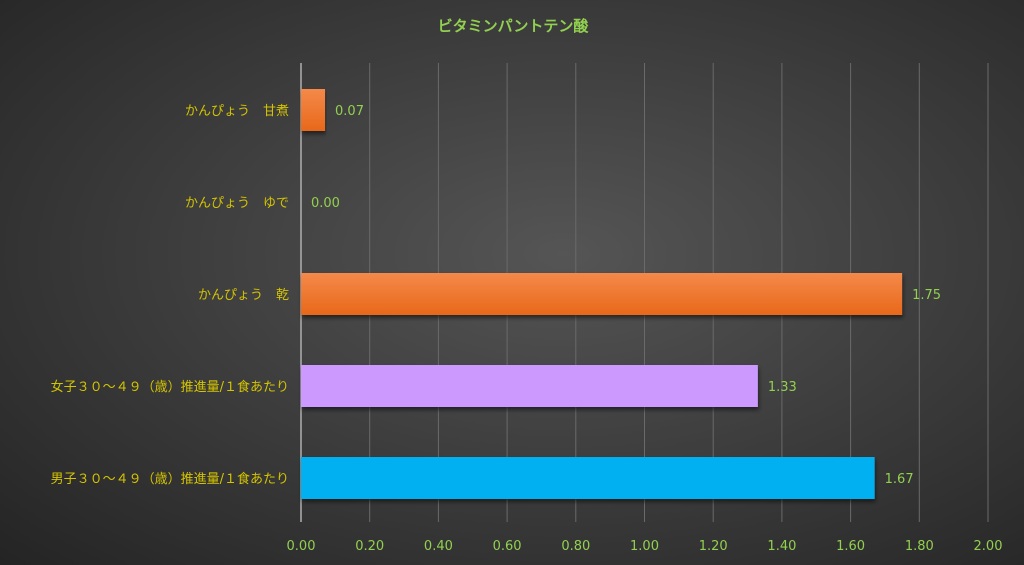  I want to click on category-label: かんぴょう 甘煮, so click(237, 111).